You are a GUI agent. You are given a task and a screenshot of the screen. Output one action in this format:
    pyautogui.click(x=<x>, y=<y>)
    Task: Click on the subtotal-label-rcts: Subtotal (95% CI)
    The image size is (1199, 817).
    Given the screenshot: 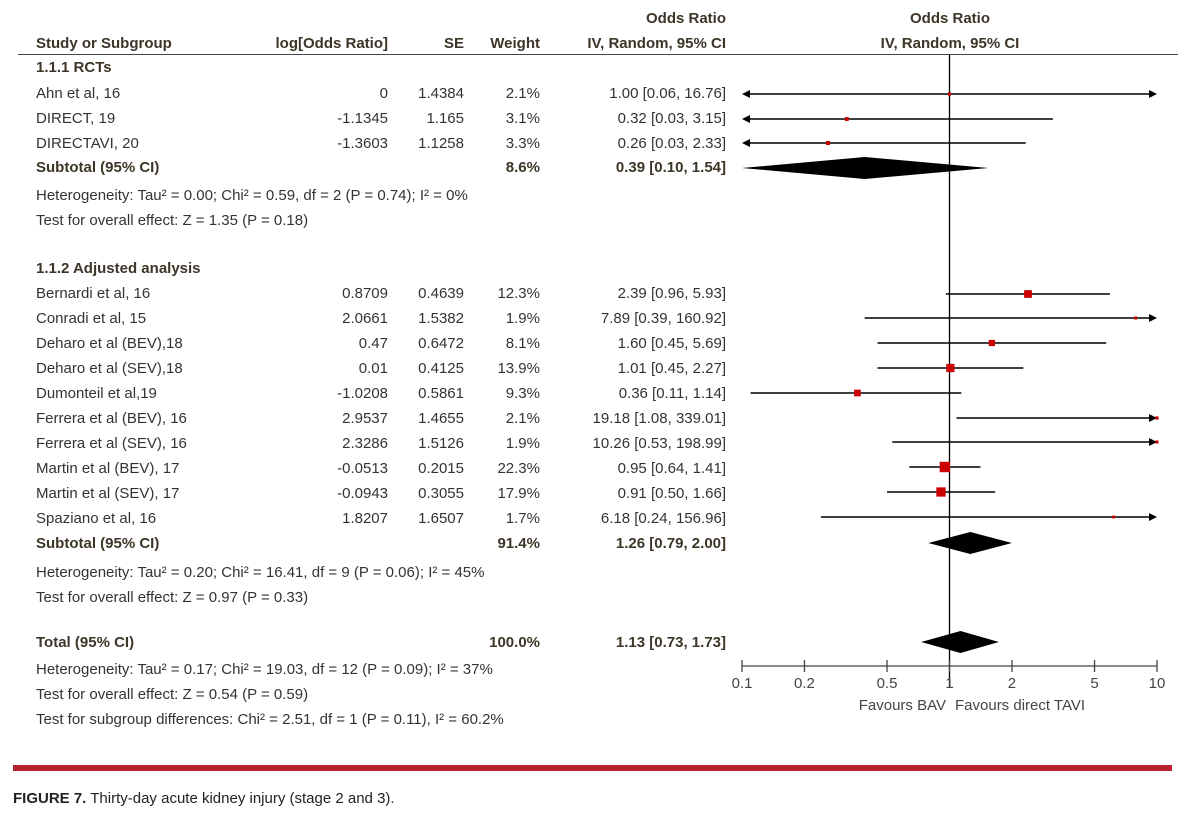 What is the action you would take?
    pyautogui.click(x=98, y=167)
    